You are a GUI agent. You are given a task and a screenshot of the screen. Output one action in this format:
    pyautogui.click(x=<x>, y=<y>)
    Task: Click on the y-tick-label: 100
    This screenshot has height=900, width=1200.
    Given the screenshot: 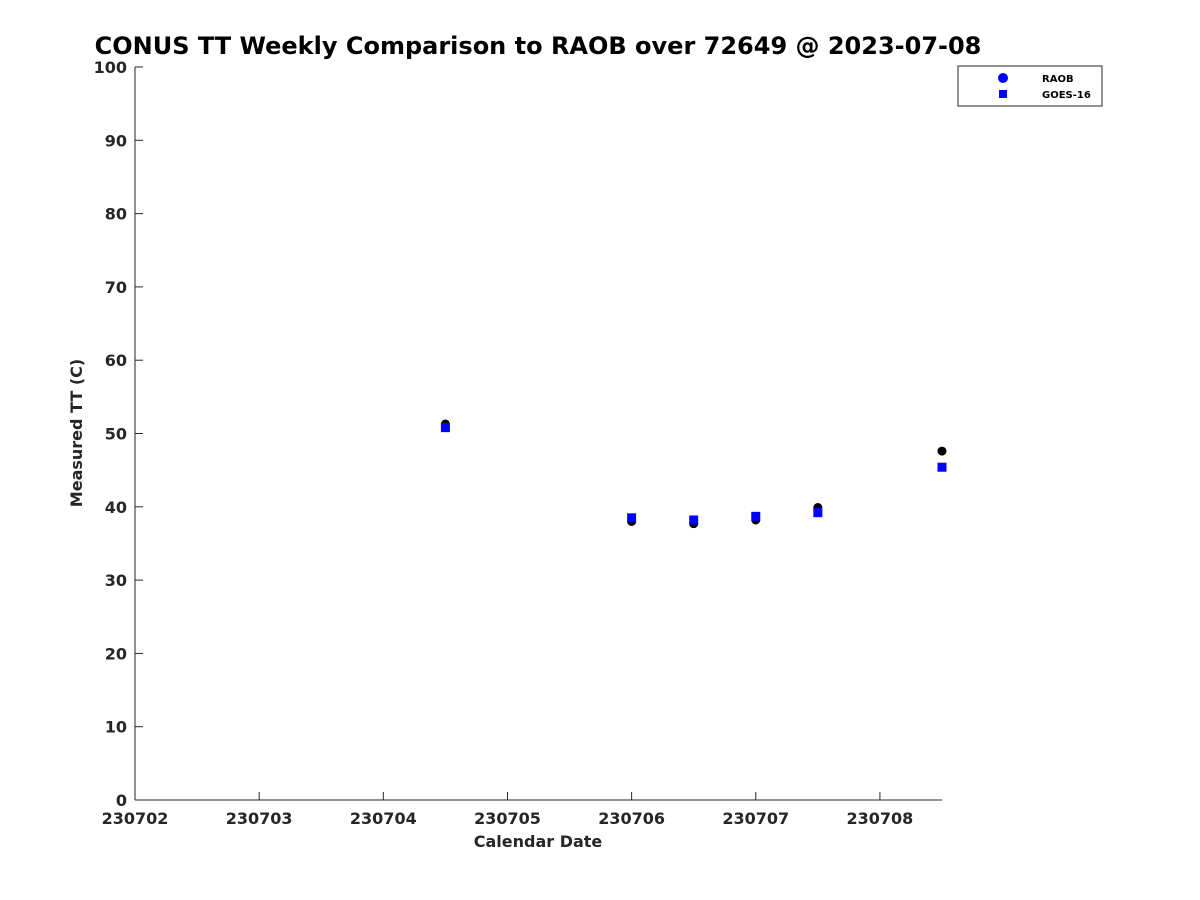 What is the action you would take?
    pyautogui.click(x=110, y=67)
    